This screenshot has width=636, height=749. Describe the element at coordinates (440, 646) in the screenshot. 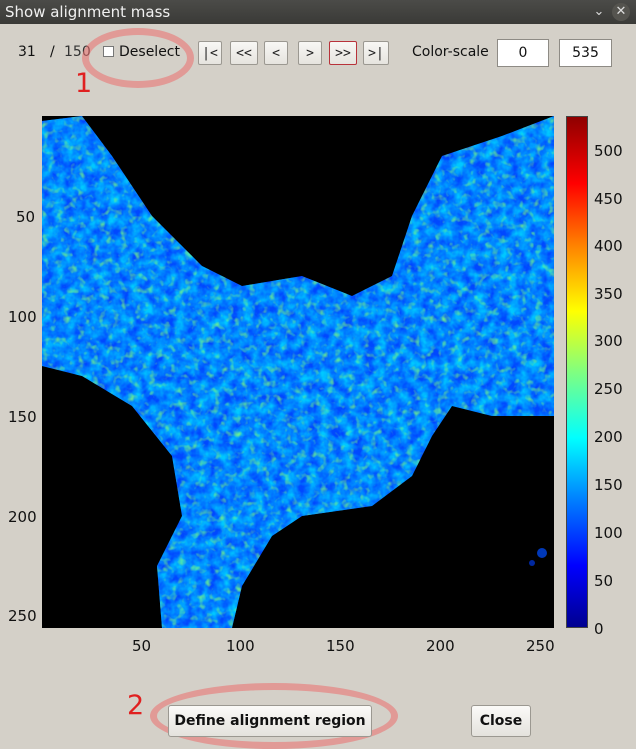

I see `x-tick-label: 200` at that location.